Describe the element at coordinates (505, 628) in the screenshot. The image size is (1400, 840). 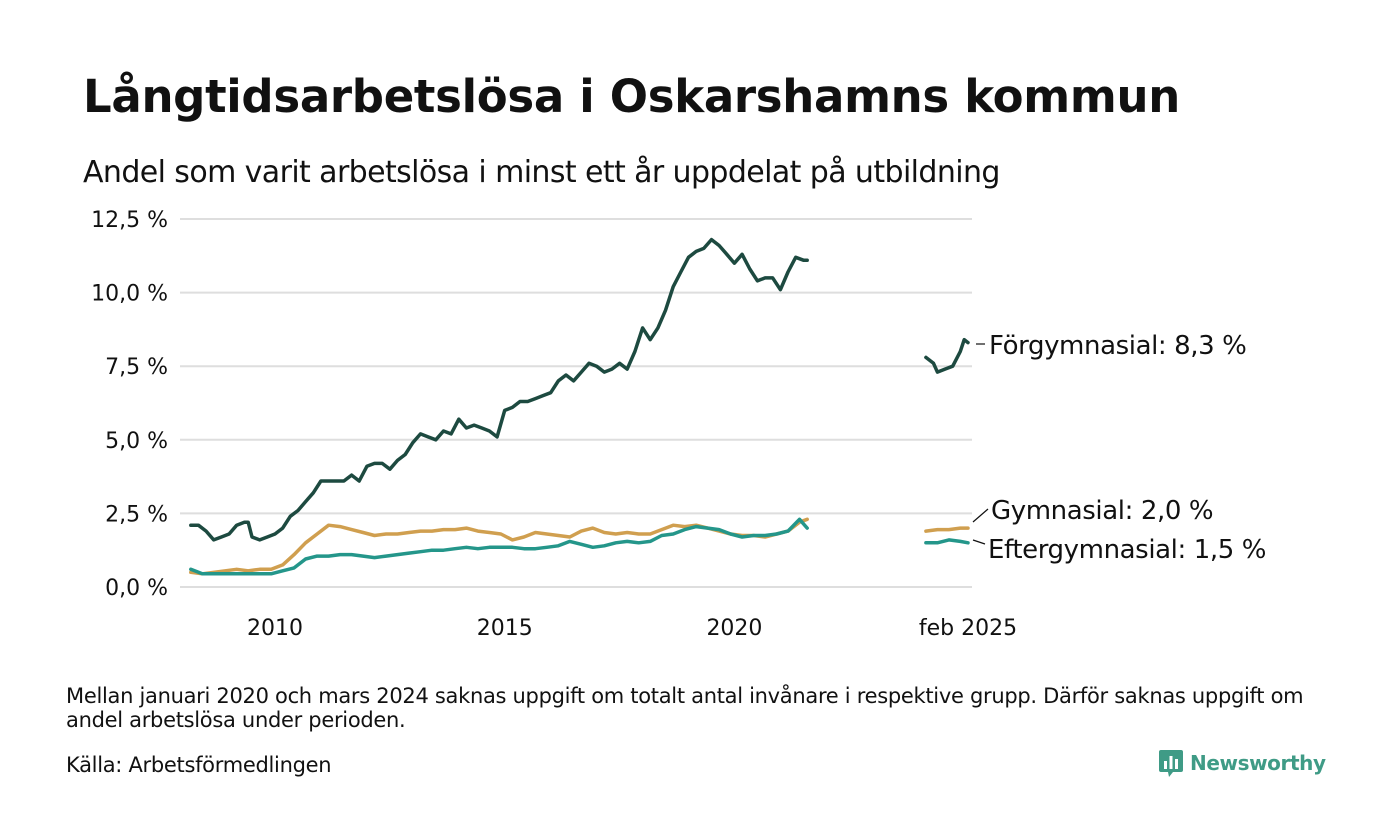
I see `x-tick-label: 2015` at that location.